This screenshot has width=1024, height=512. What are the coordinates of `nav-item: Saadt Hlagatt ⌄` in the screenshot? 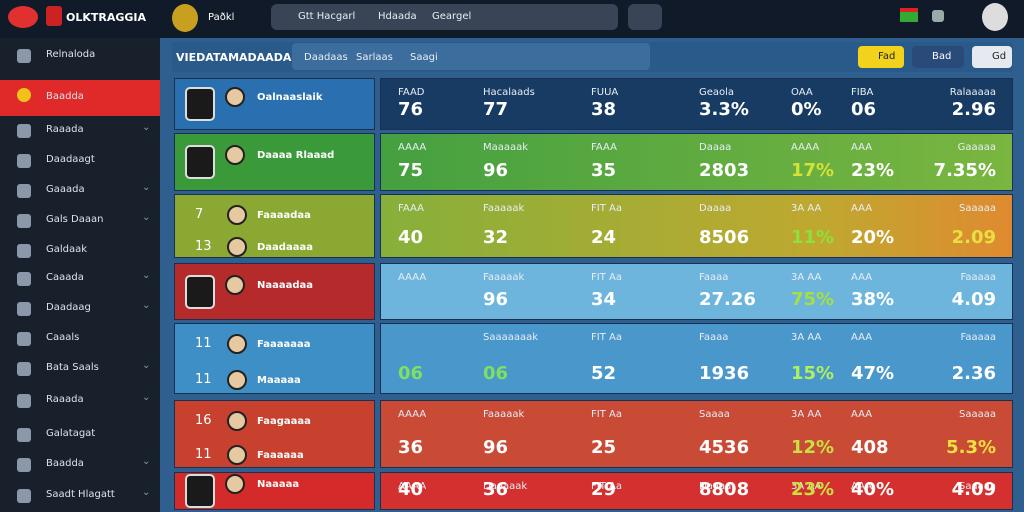 It's located at (80, 496).